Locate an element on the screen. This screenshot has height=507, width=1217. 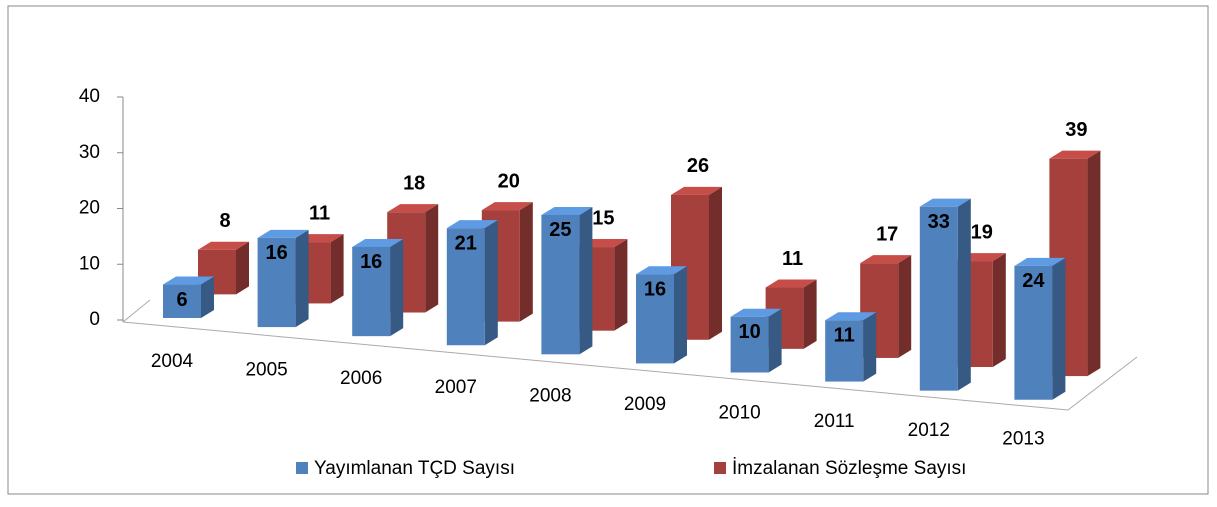
y-tick-label: 40 is located at coordinates (89, 96).